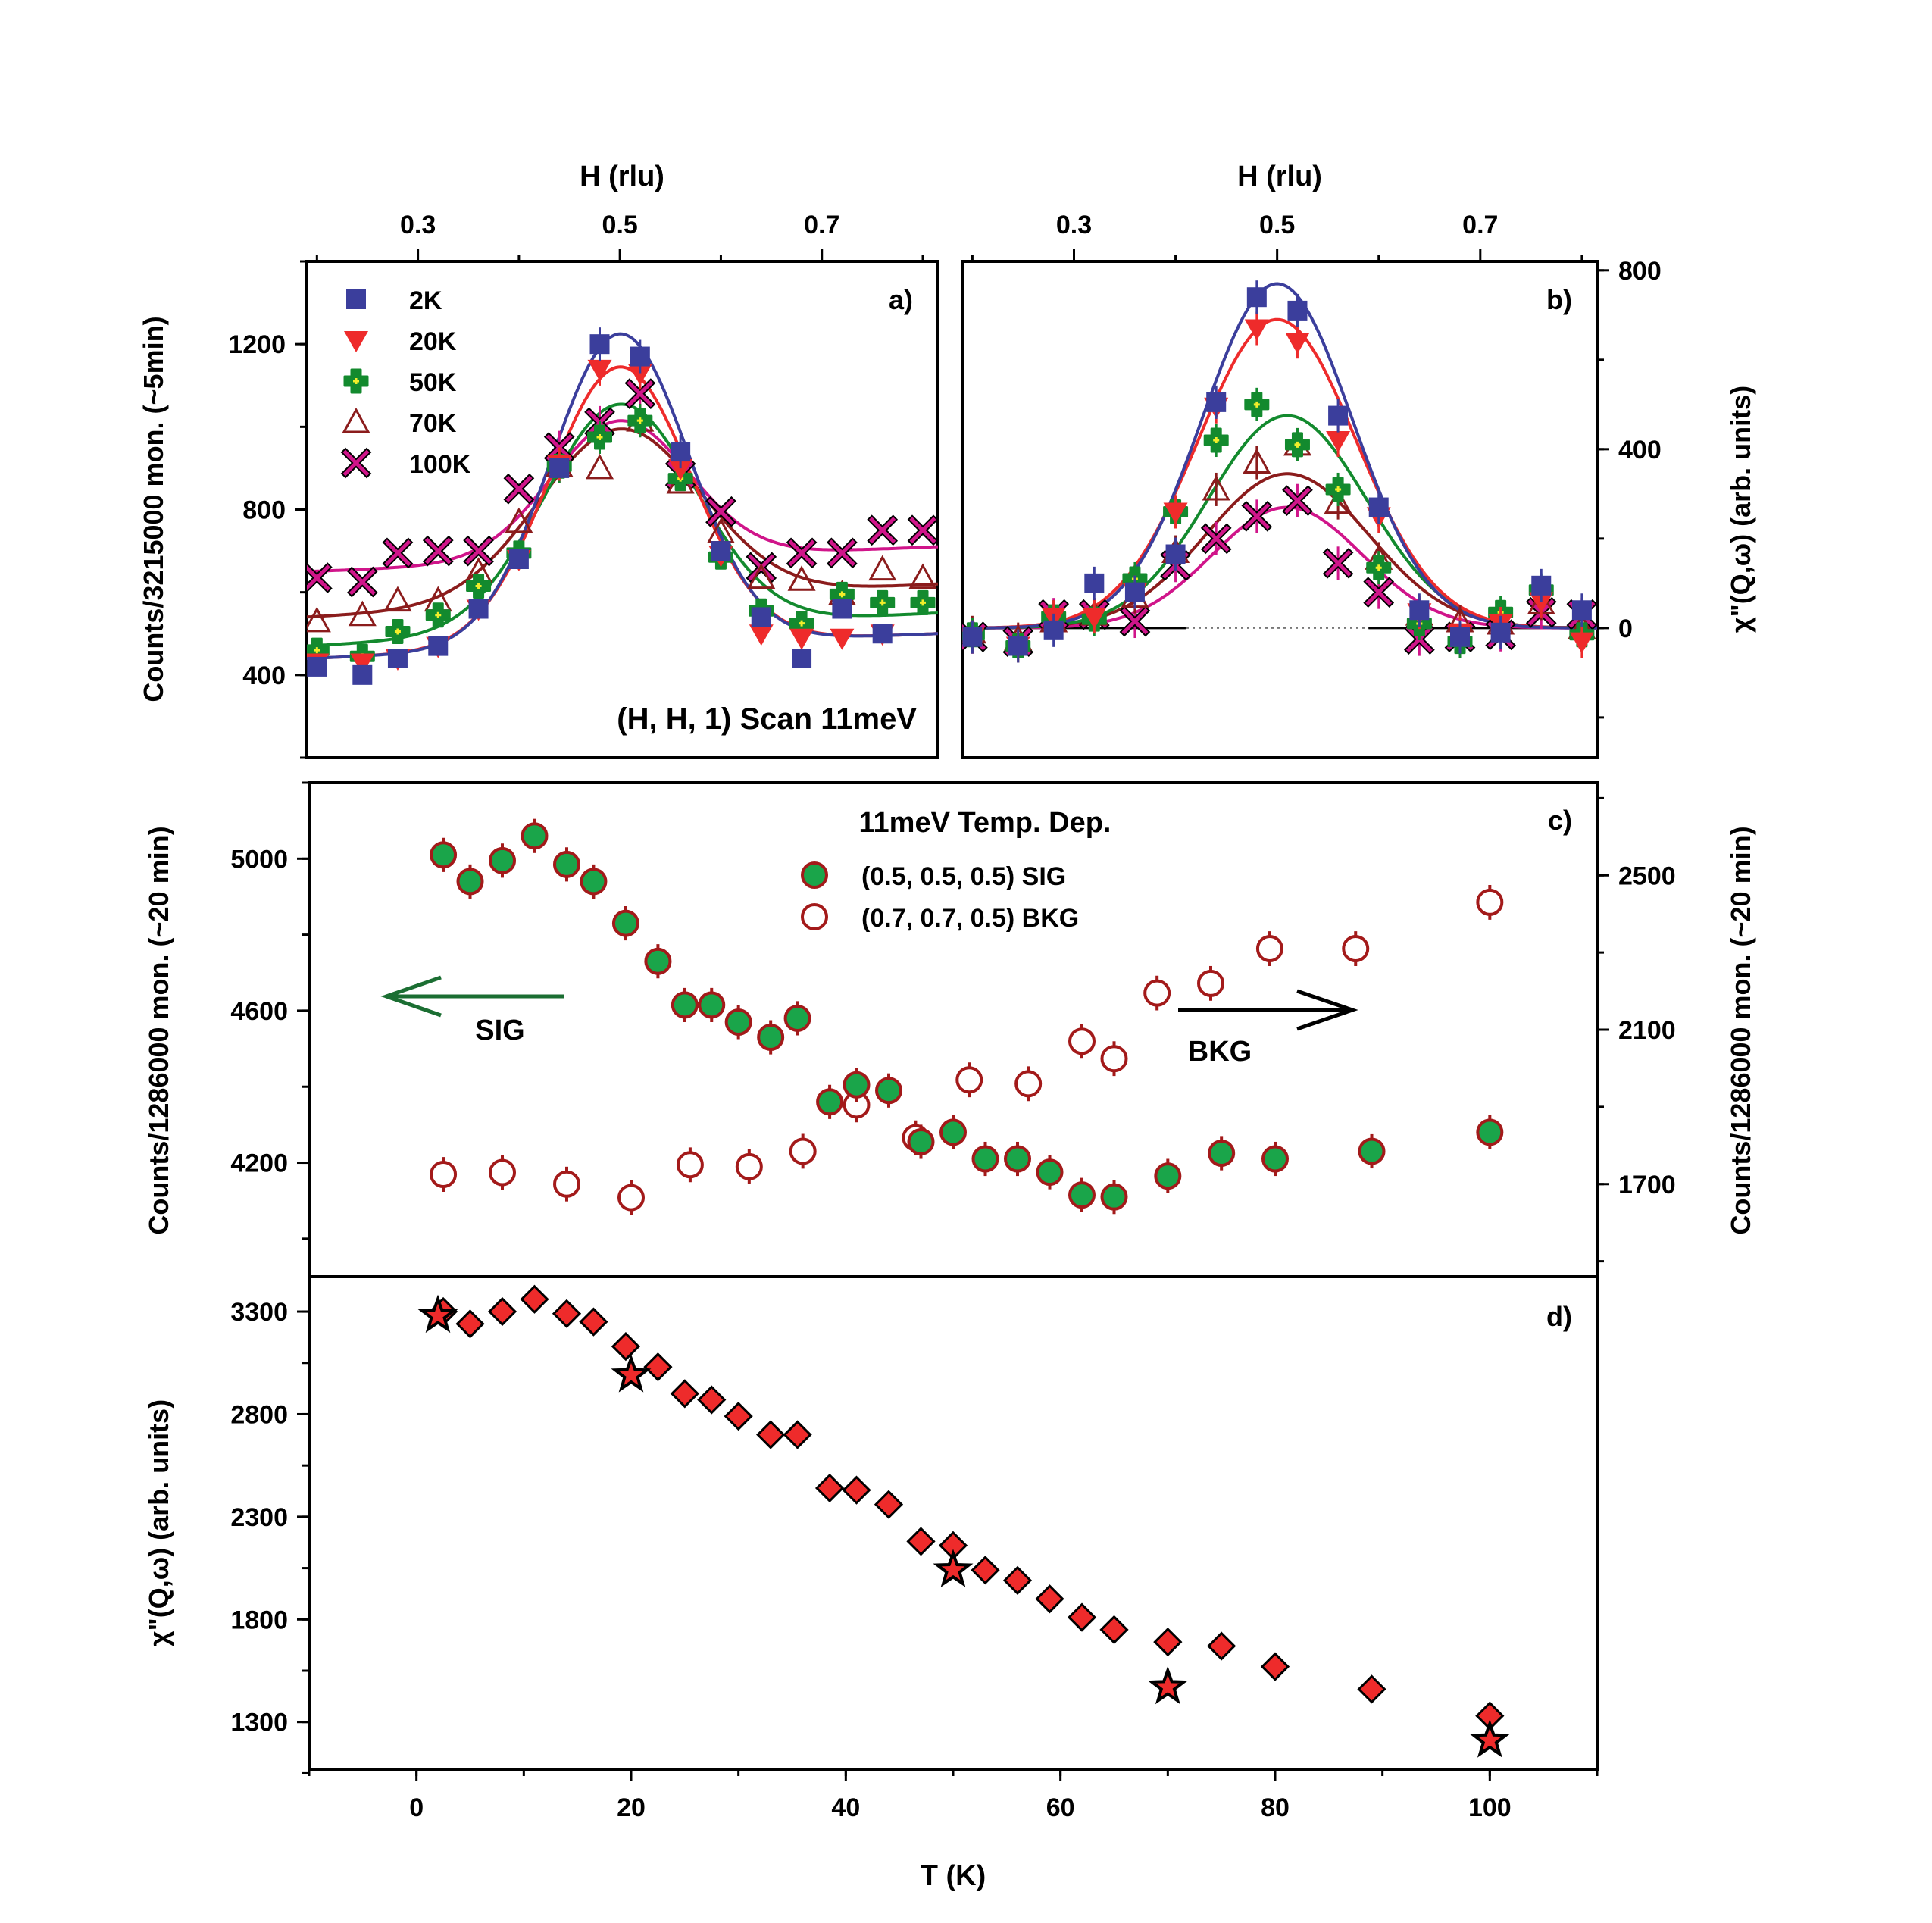  I want to click on panel-a-x-axis-label: H (rlu), so click(622, 177).